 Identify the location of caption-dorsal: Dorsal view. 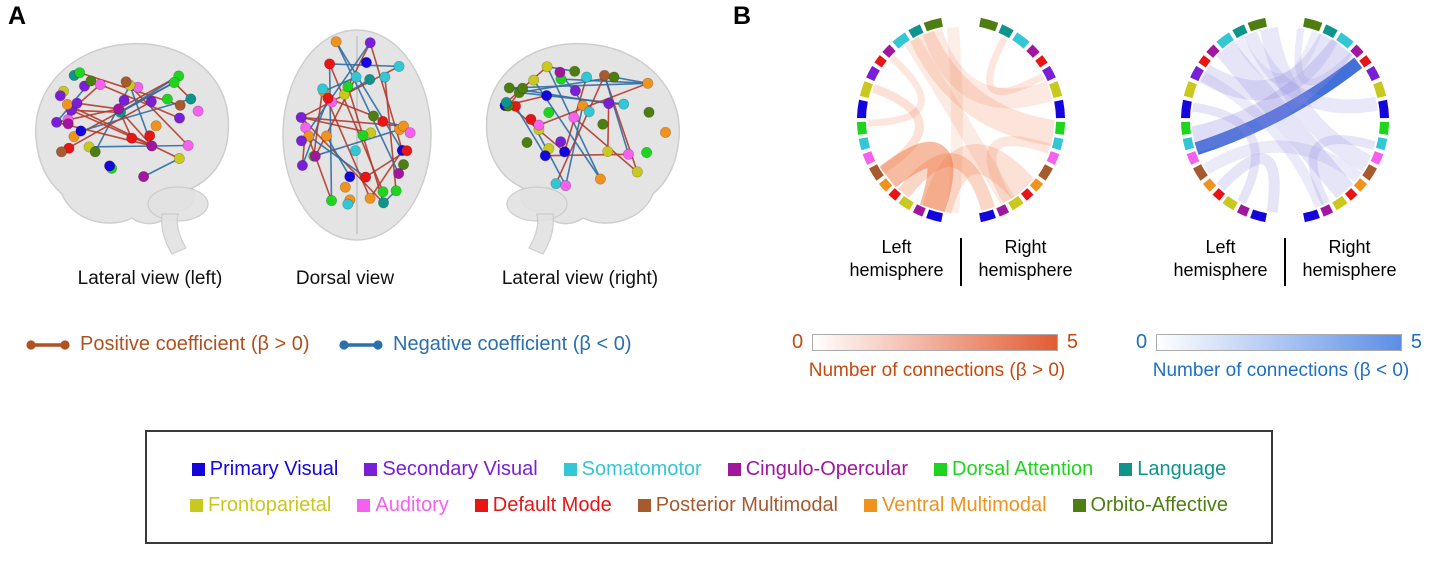
(345, 278).